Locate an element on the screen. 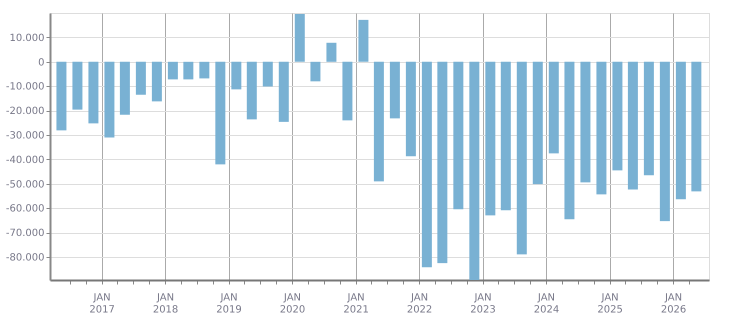 The width and height of the screenshot is (751, 313). y-tick-label: -80.000 is located at coordinates (25, 258).